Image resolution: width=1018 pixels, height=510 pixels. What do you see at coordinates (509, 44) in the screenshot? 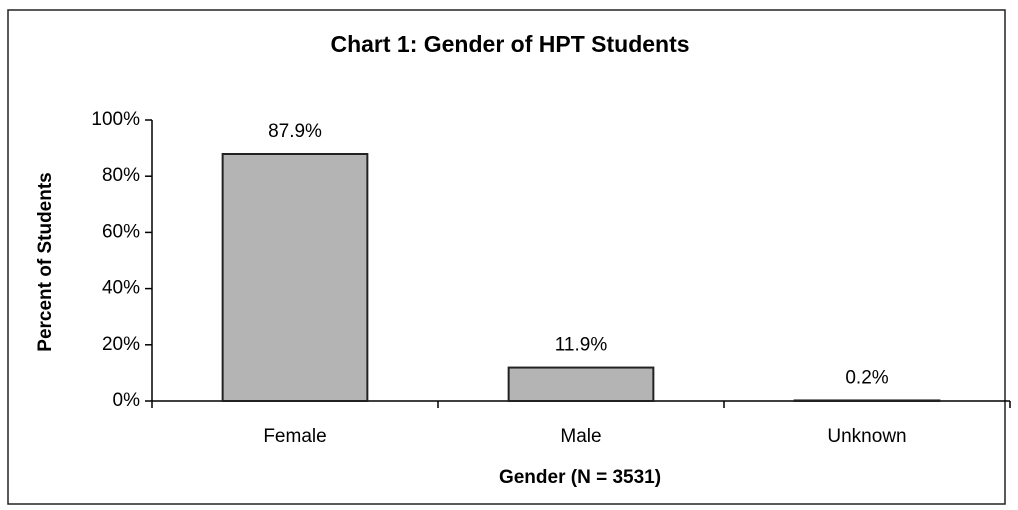
I see `chart-title: Chart 1: Gender of HPT Students` at bounding box center [509, 44].